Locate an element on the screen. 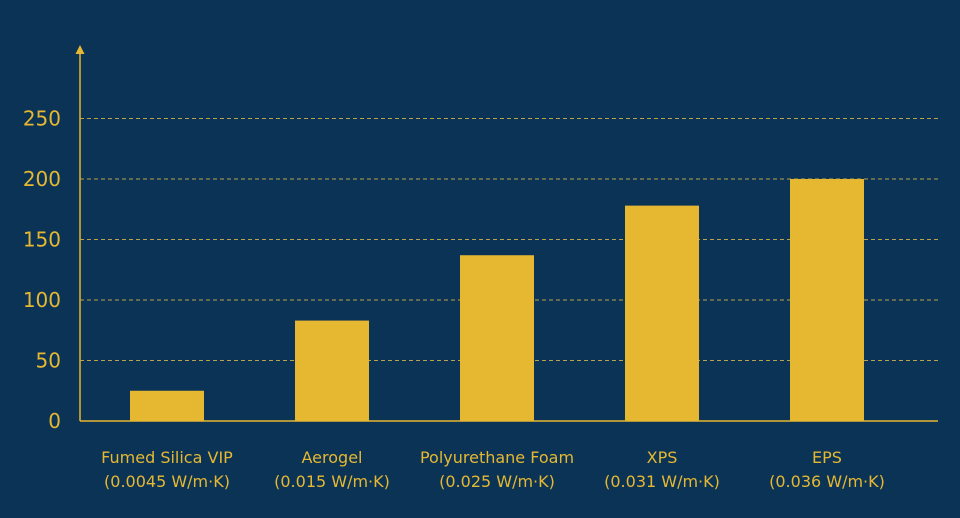 The width and height of the screenshot is (960, 518). x-tick-sublabel: (0.031 W/m·K) is located at coordinates (662, 481).